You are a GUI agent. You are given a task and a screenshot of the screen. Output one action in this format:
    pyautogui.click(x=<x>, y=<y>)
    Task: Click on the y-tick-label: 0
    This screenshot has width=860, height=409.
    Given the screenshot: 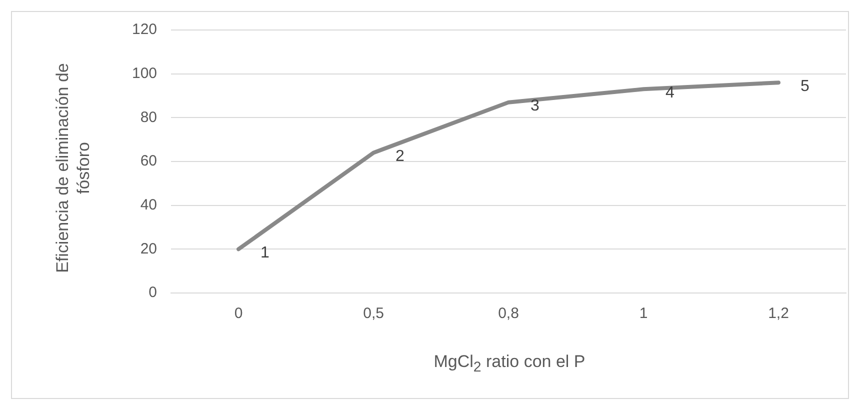 What is the action you would take?
    pyautogui.click(x=153, y=293)
    